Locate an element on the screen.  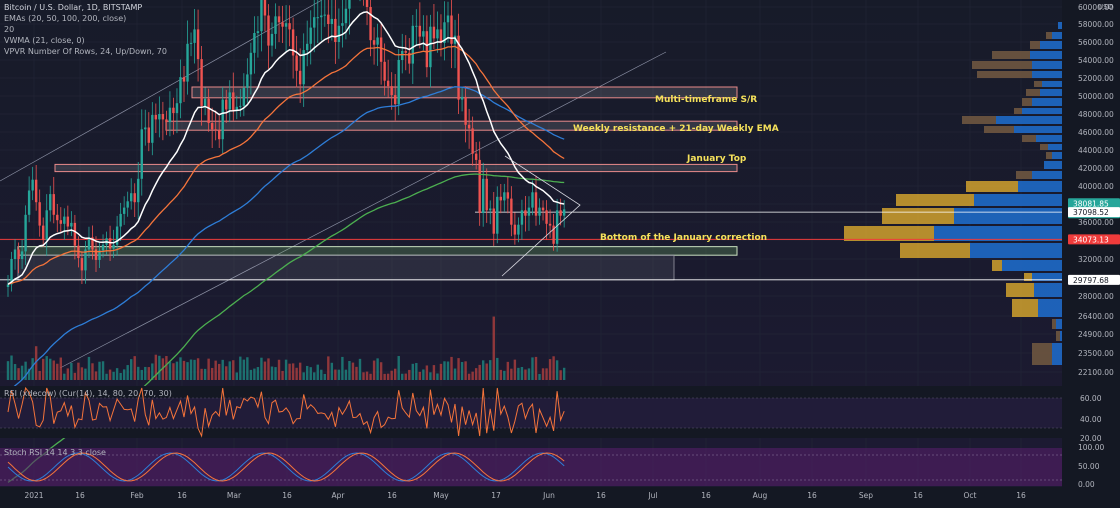
price-tick-label: 50000.00 is located at coordinates (1096, 96).